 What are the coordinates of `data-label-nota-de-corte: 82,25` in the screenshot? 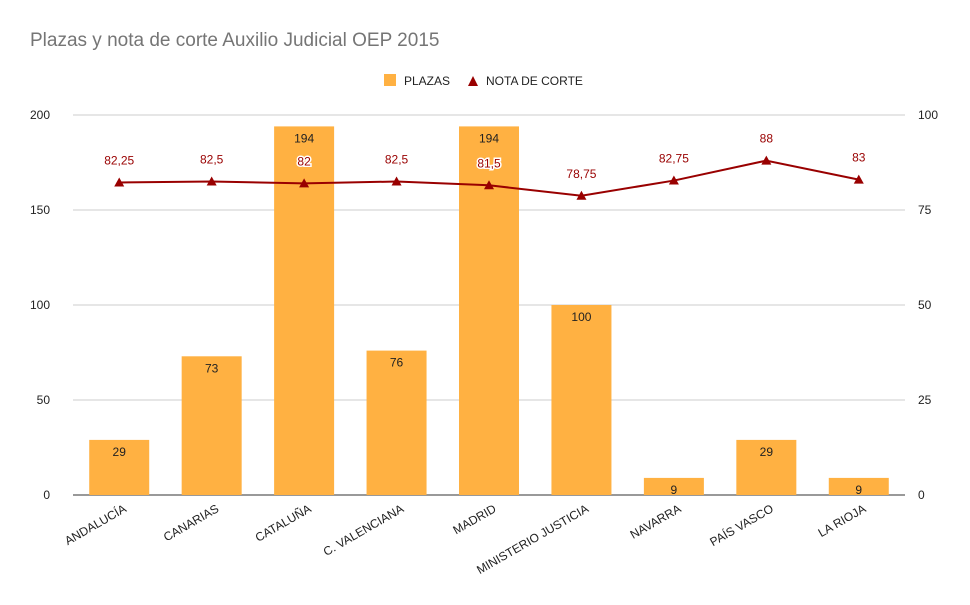 It's located at (119, 160).